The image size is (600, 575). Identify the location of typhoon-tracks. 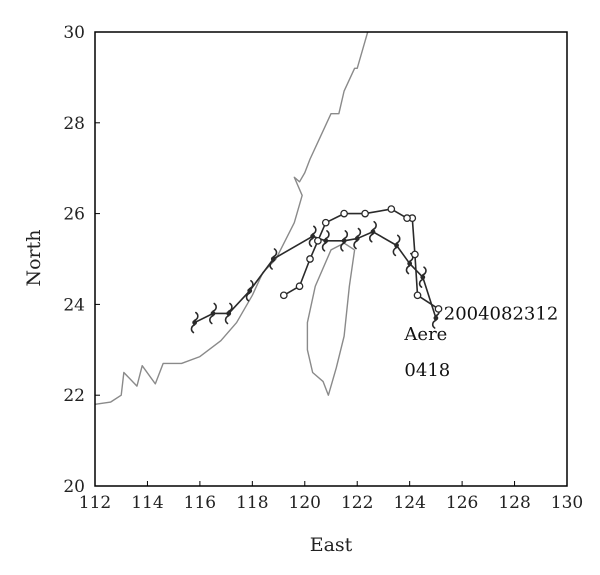
(316, 269).